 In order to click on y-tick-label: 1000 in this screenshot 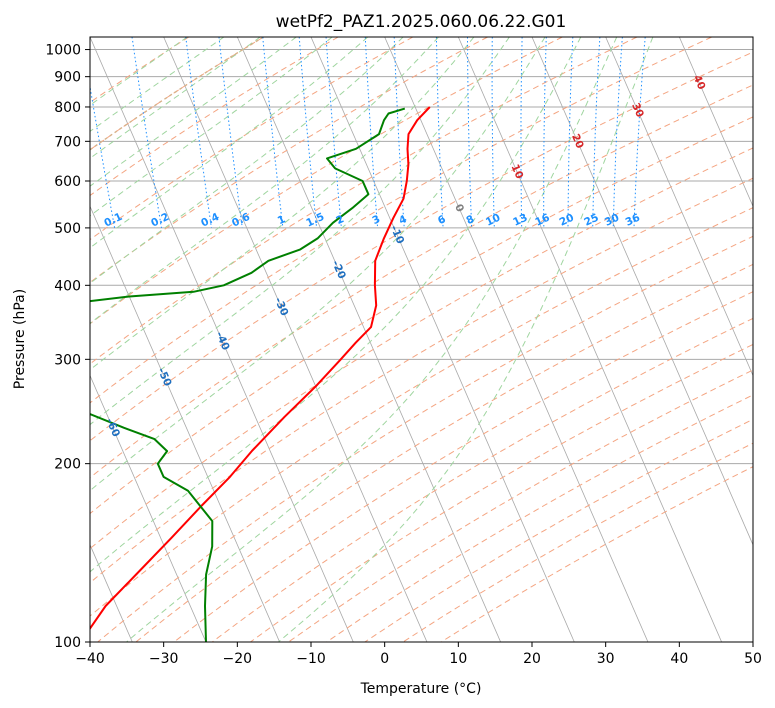, I will do `click(63, 51)`.